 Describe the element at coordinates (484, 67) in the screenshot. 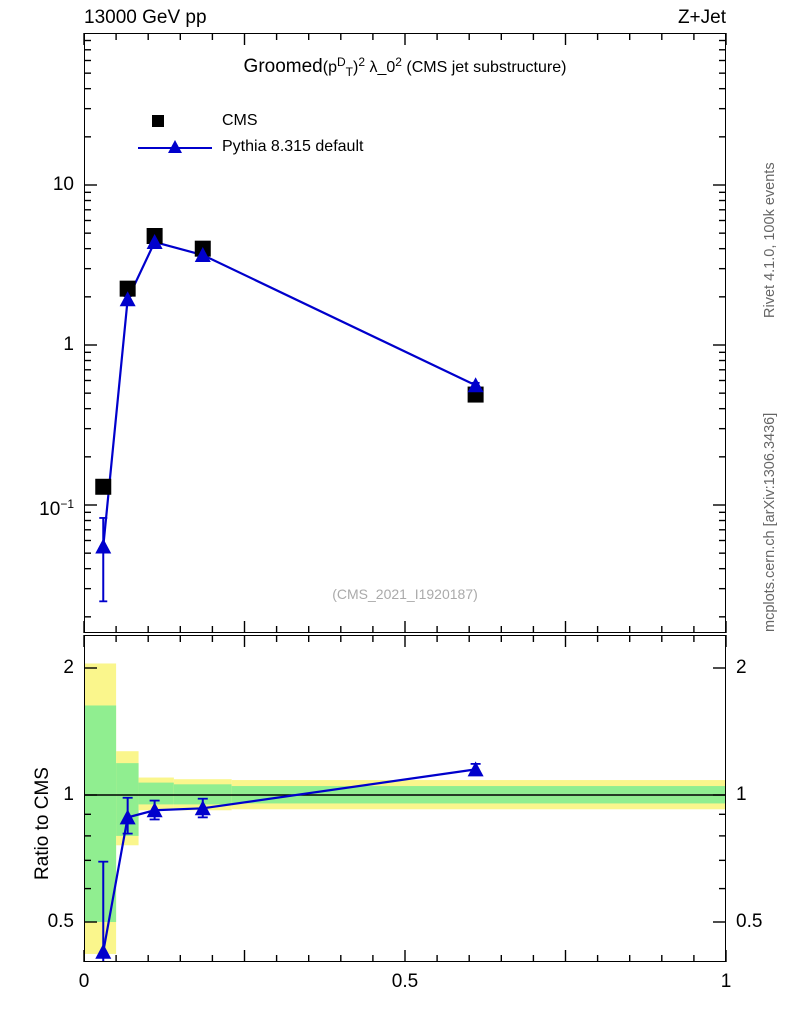

I see `title-suffix: (CMS jet substructure)` at that location.